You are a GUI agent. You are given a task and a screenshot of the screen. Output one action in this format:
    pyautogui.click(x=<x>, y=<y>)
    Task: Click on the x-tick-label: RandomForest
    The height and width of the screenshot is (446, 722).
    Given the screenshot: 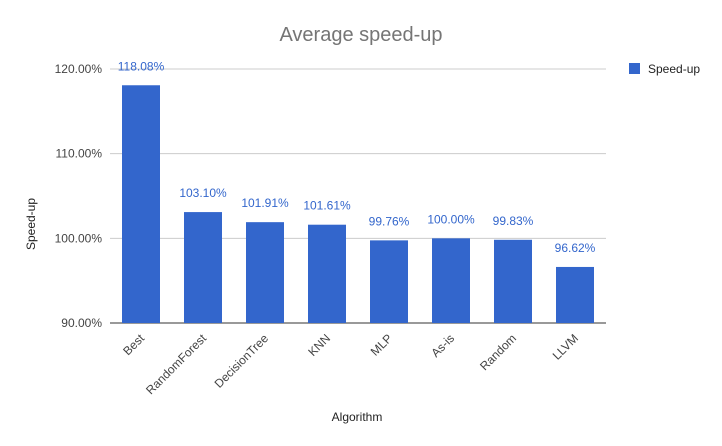 What is the action you would take?
    pyautogui.click(x=176, y=364)
    